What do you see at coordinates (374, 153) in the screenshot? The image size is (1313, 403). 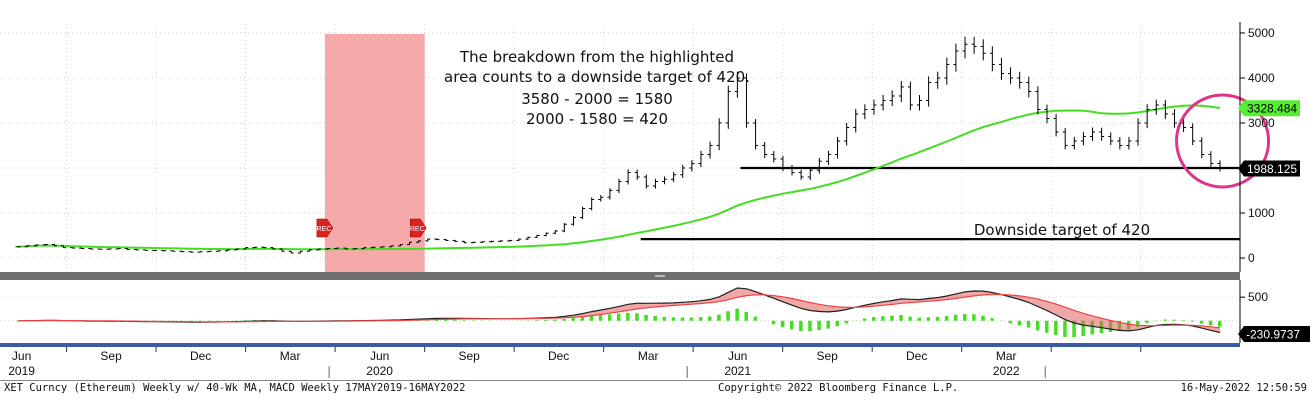 I see `recession-shading` at bounding box center [374, 153].